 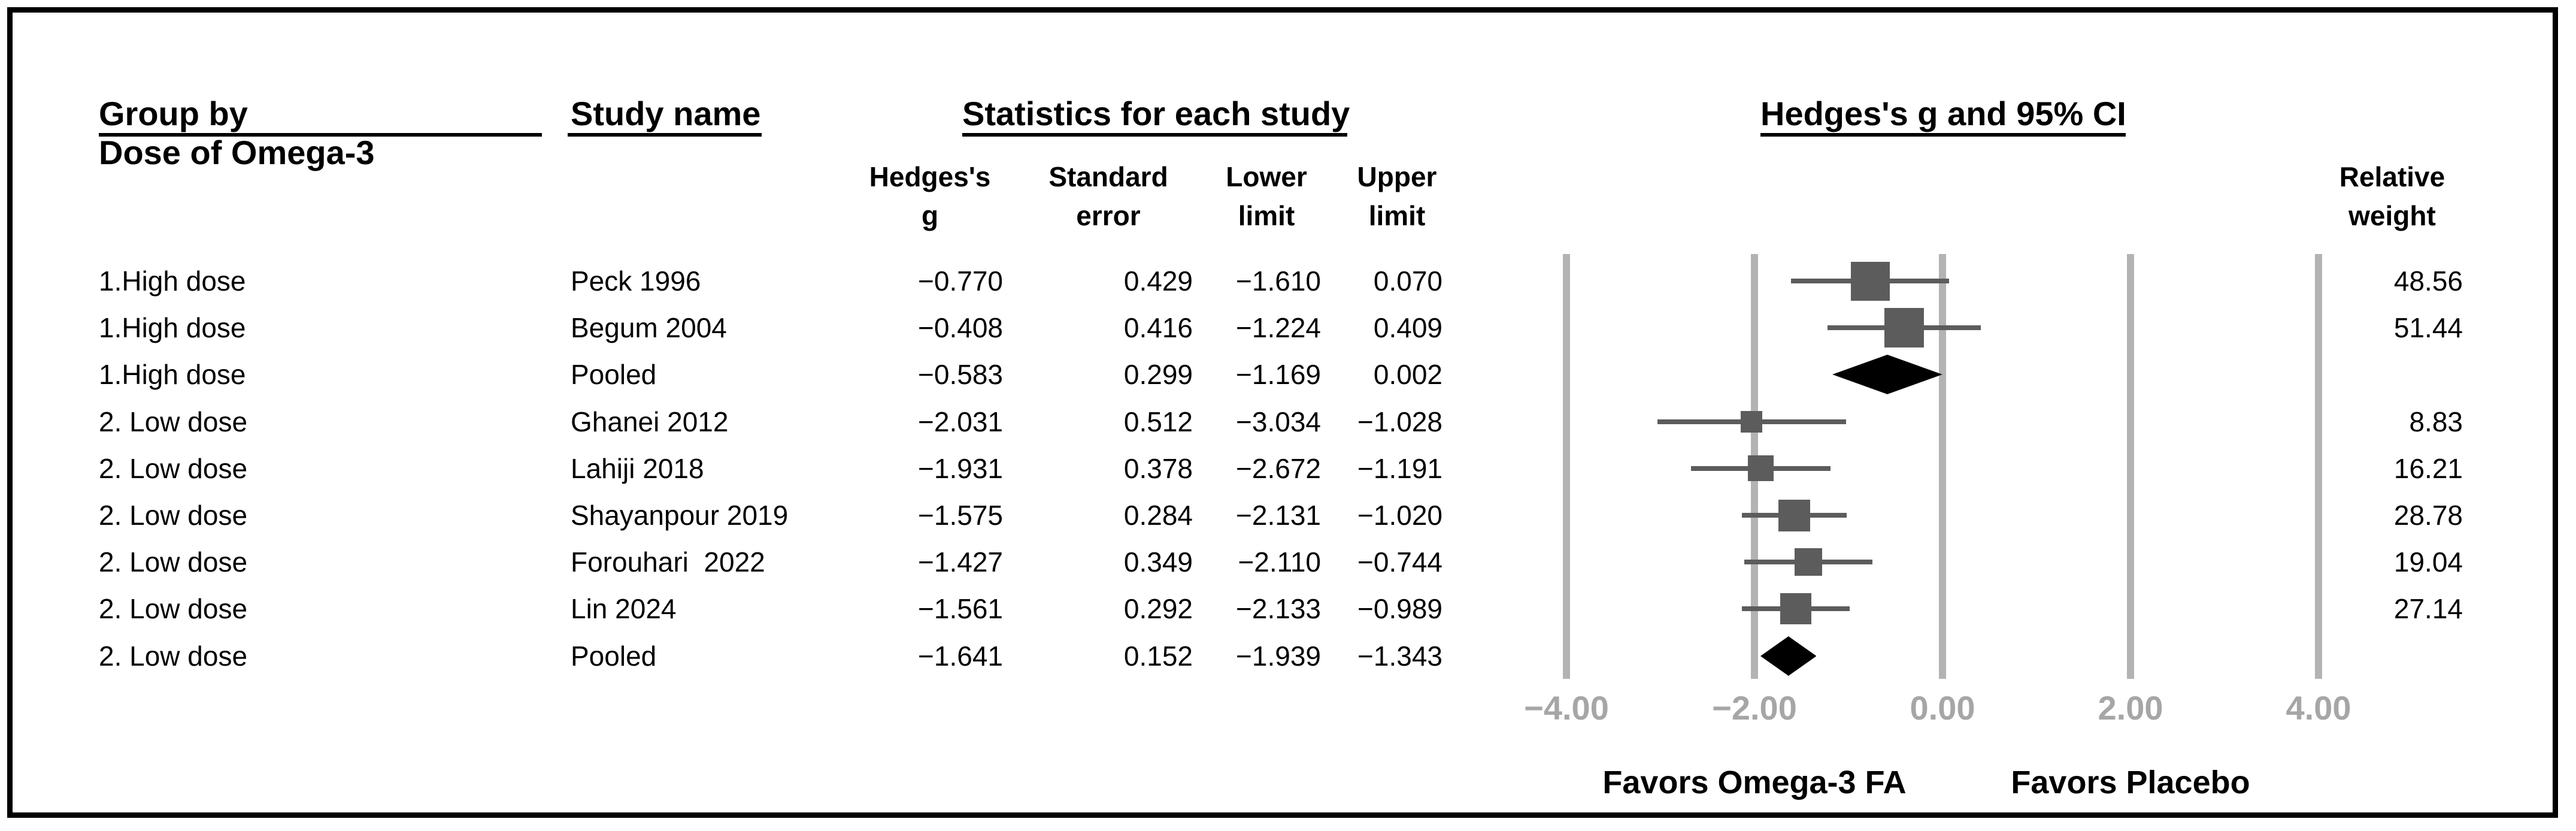 What do you see at coordinates (237, 153) in the screenshot?
I see `group-by-subheader: Dose of Omega-3` at bounding box center [237, 153].